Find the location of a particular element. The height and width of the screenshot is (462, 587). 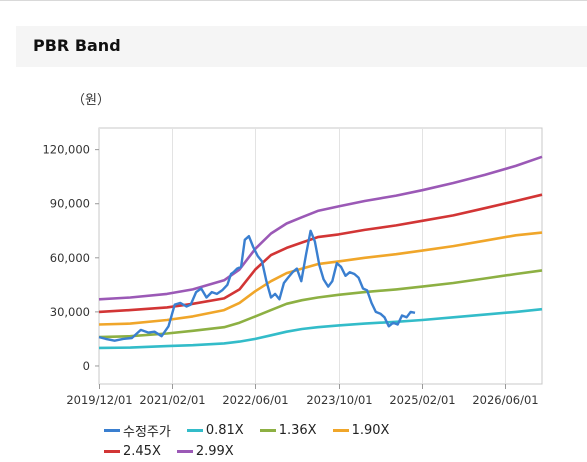

y-tick-label: 60,000 is located at coordinates (70, 258).